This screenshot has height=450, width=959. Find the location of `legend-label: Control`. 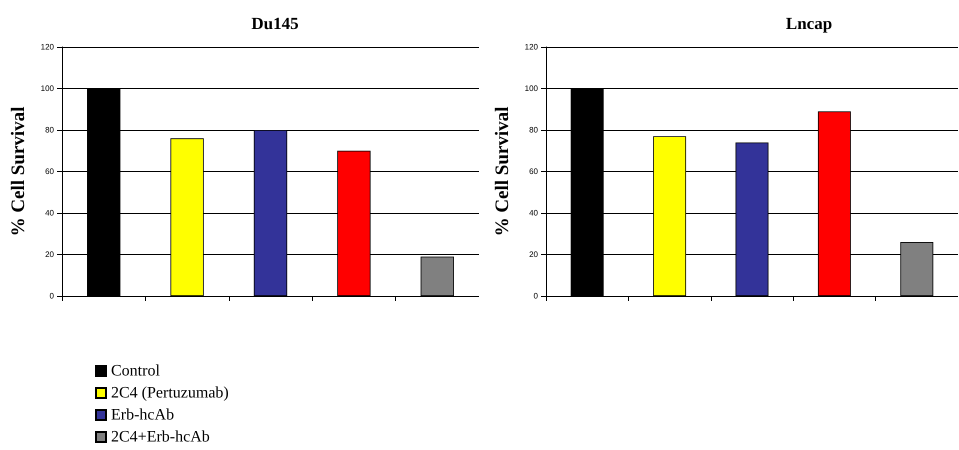

legend-label: Control is located at coordinates (135, 371).